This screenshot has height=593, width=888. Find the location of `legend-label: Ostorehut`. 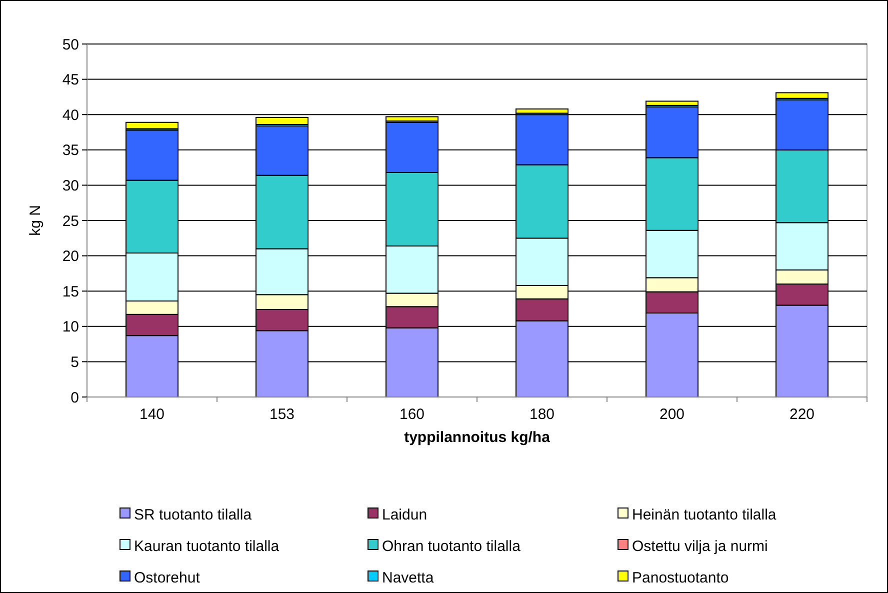

legend-label: Ostorehut is located at coordinates (167, 577).